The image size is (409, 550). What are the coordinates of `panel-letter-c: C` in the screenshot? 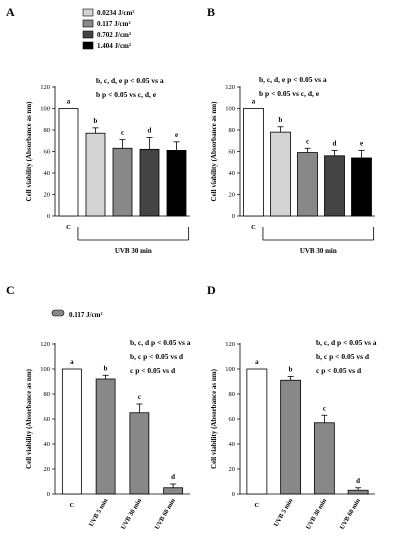 It's located at (10, 290).